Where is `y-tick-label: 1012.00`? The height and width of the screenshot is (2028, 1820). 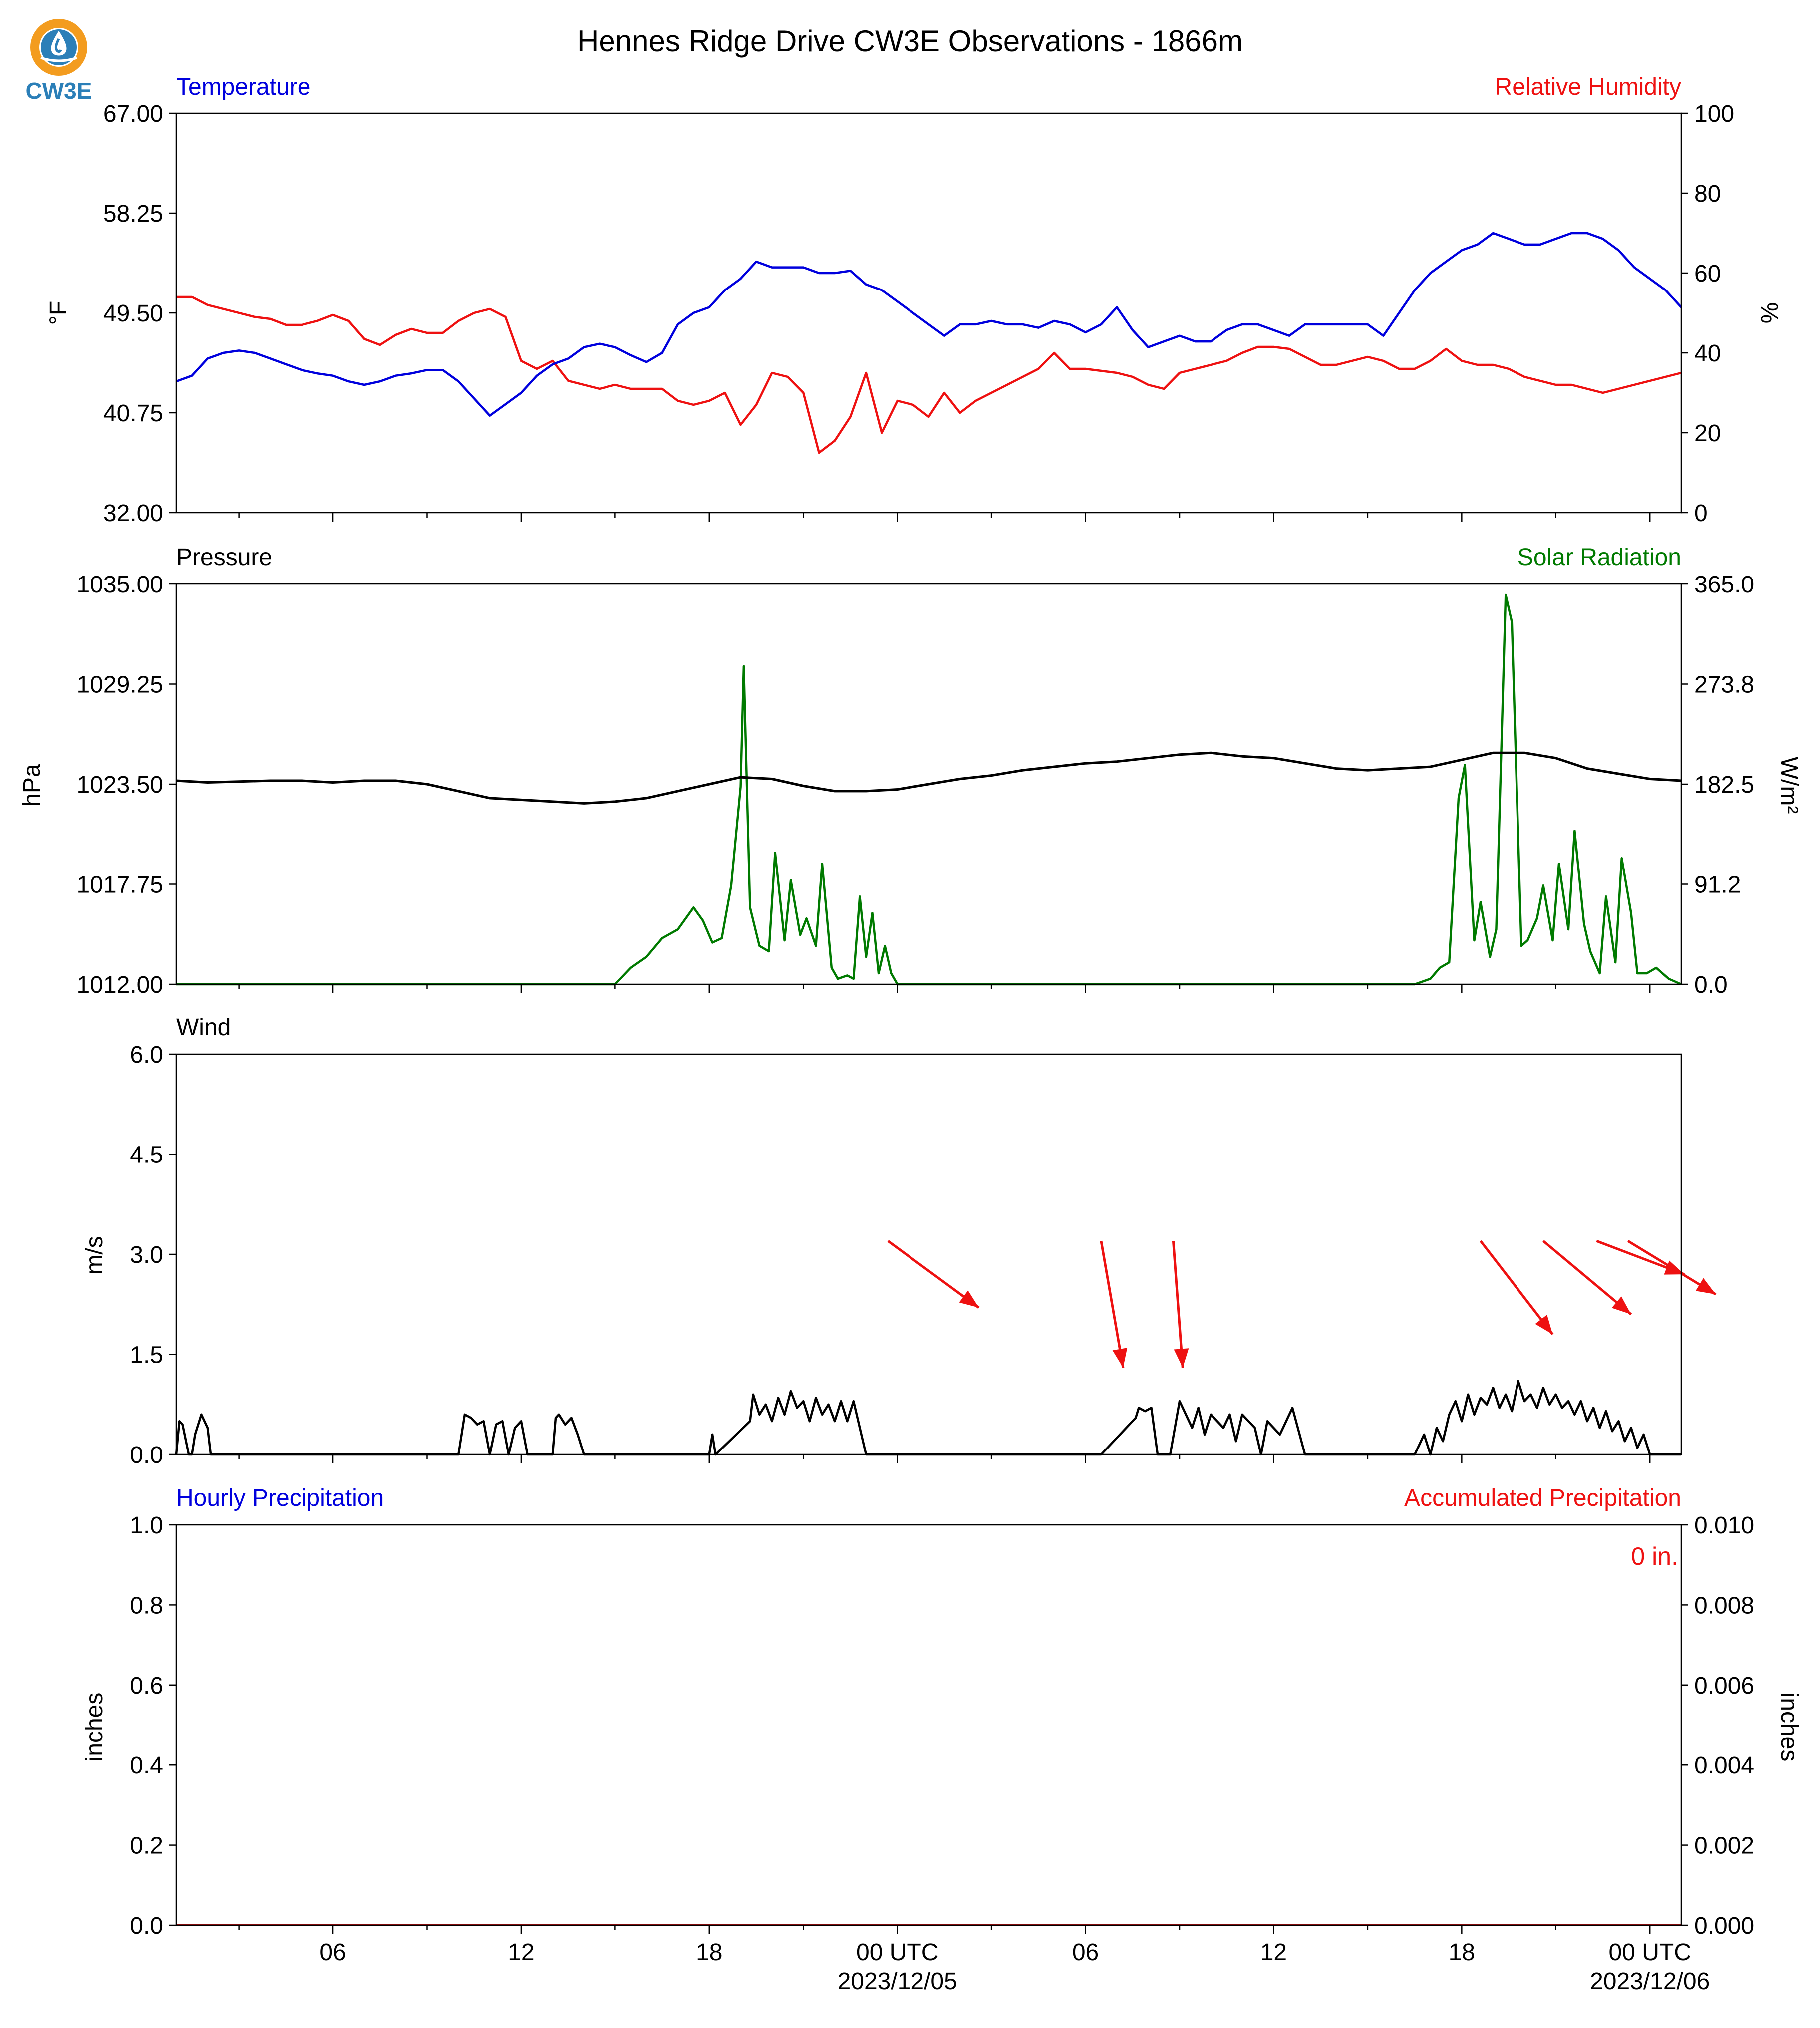
y-tick-label: 1012.00 is located at coordinates (119, 985).